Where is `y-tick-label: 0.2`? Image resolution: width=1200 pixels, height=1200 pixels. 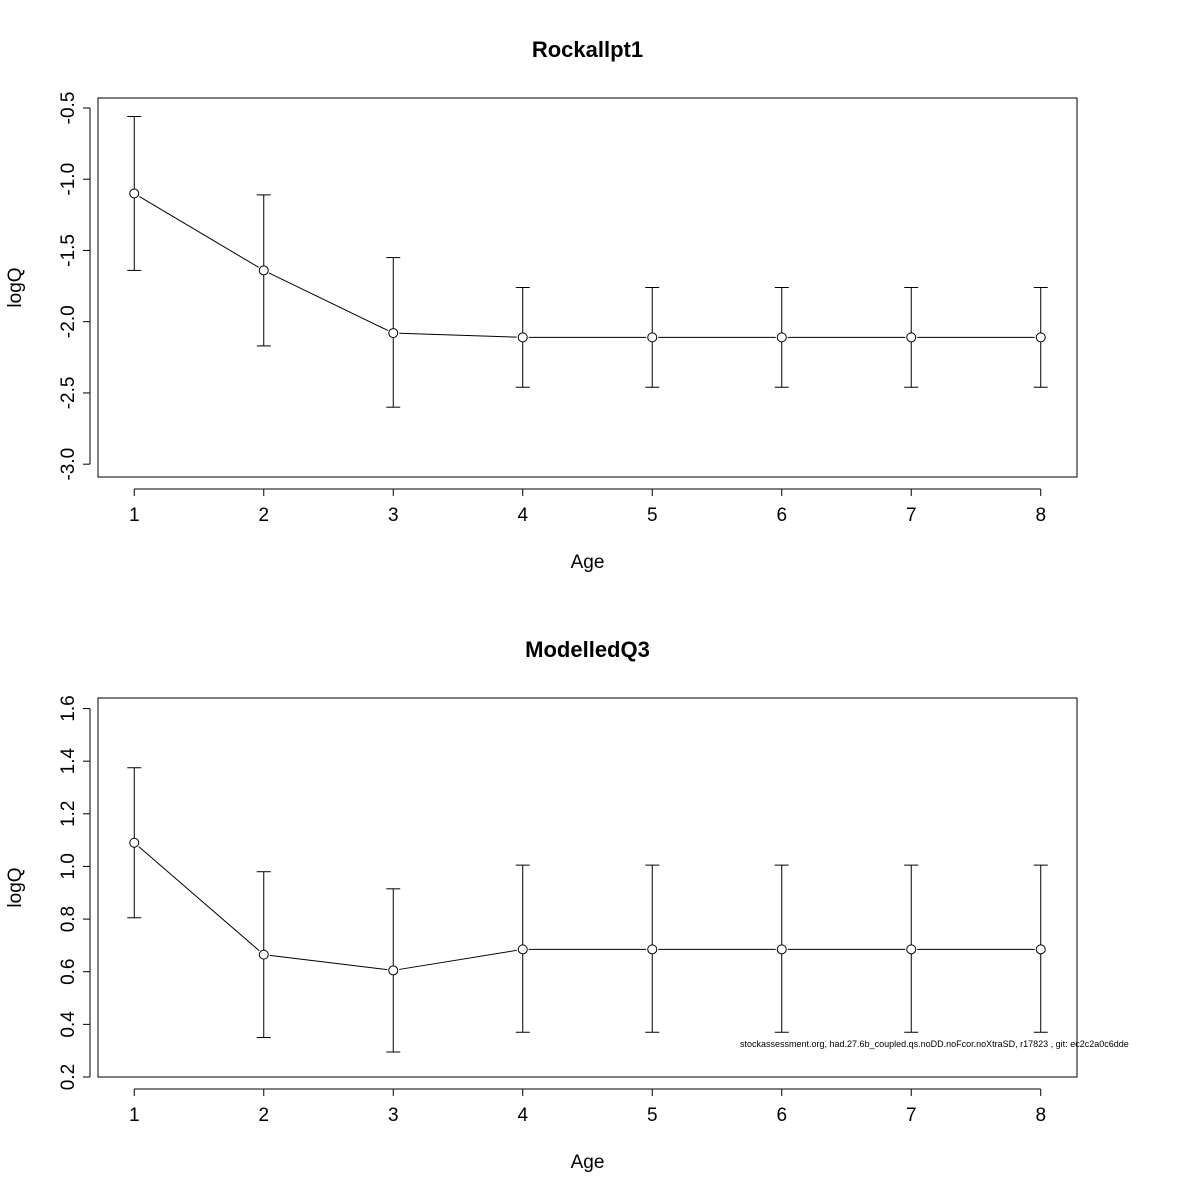
y-tick-label: 0.2 is located at coordinates (68, 1077).